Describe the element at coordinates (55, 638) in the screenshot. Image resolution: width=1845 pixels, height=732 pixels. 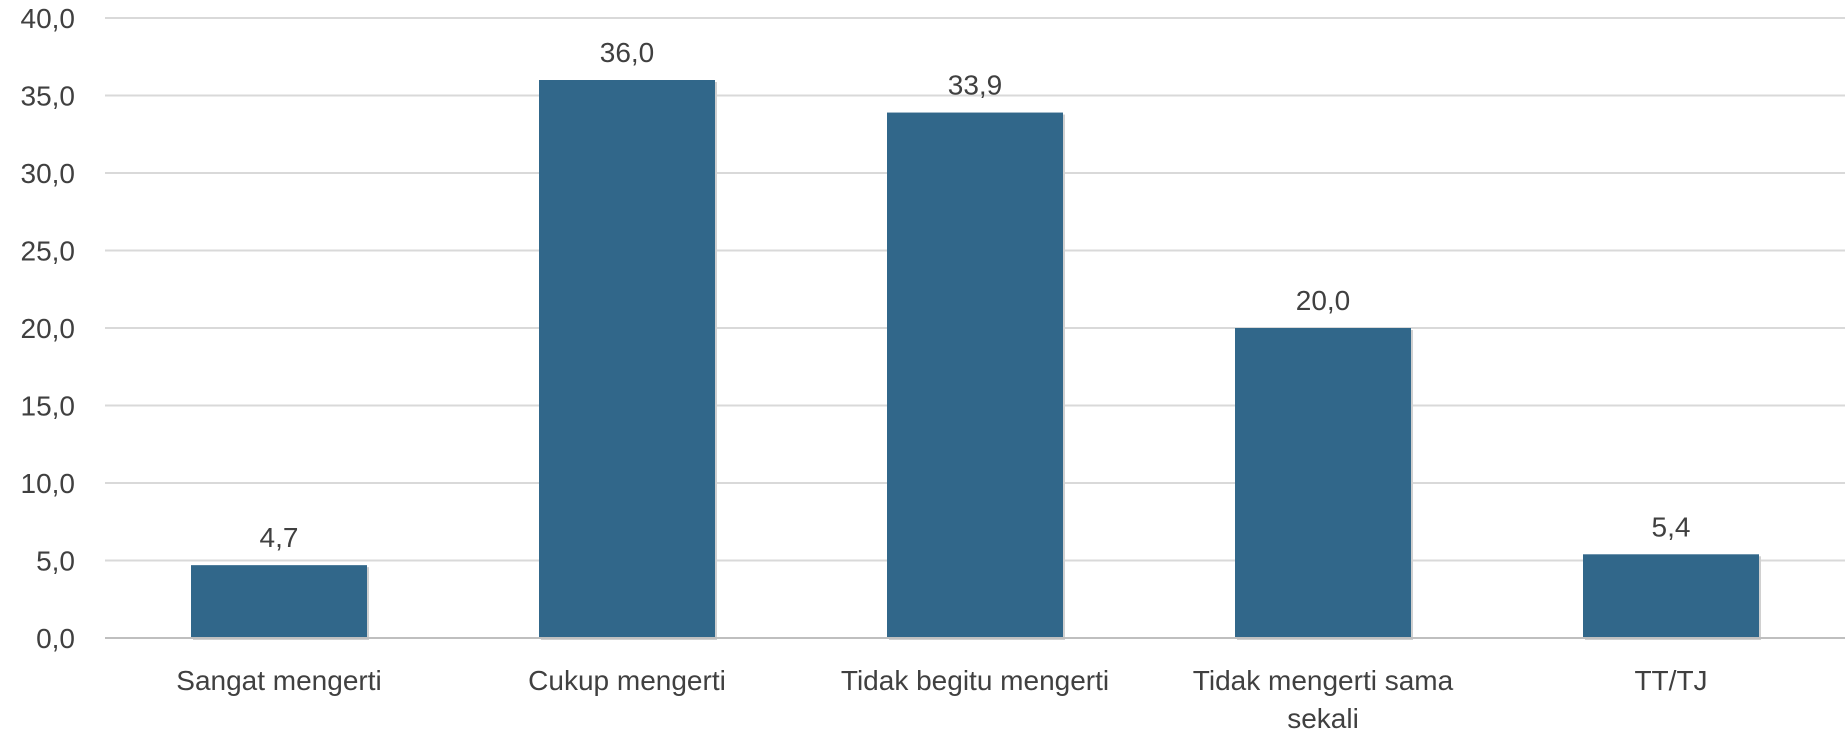
I see `y-tick-label: 0,0` at that location.